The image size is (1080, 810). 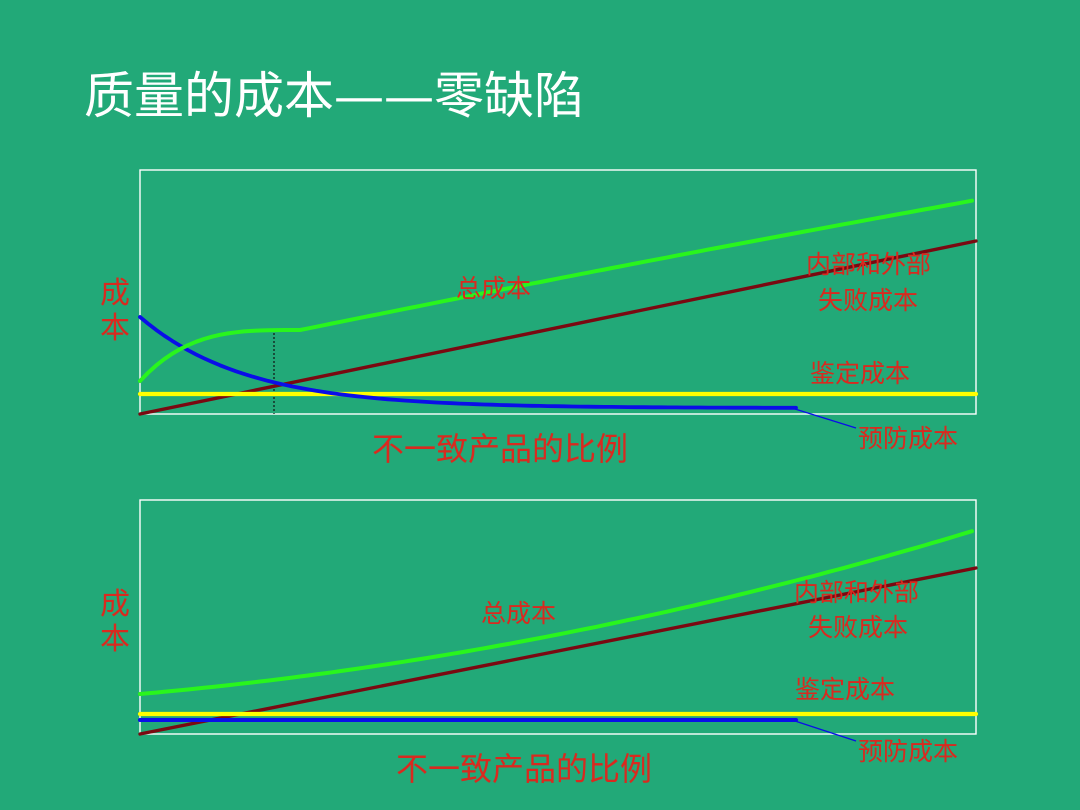 I want to click on top-total-cost-label: 总成本, so click(x=493, y=288).